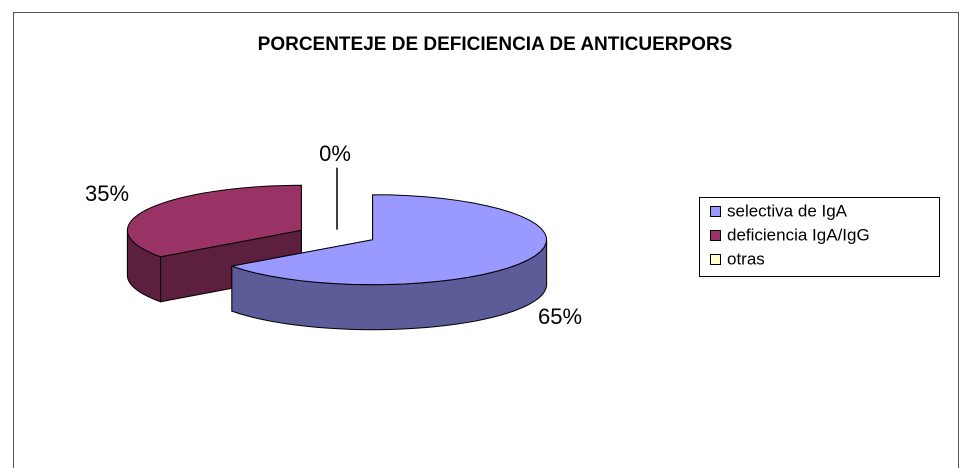 The image size is (972, 468). What do you see at coordinates (560, 316) in the screenshot?
I see `data-label: 65%` at bounding box center [560, 316].